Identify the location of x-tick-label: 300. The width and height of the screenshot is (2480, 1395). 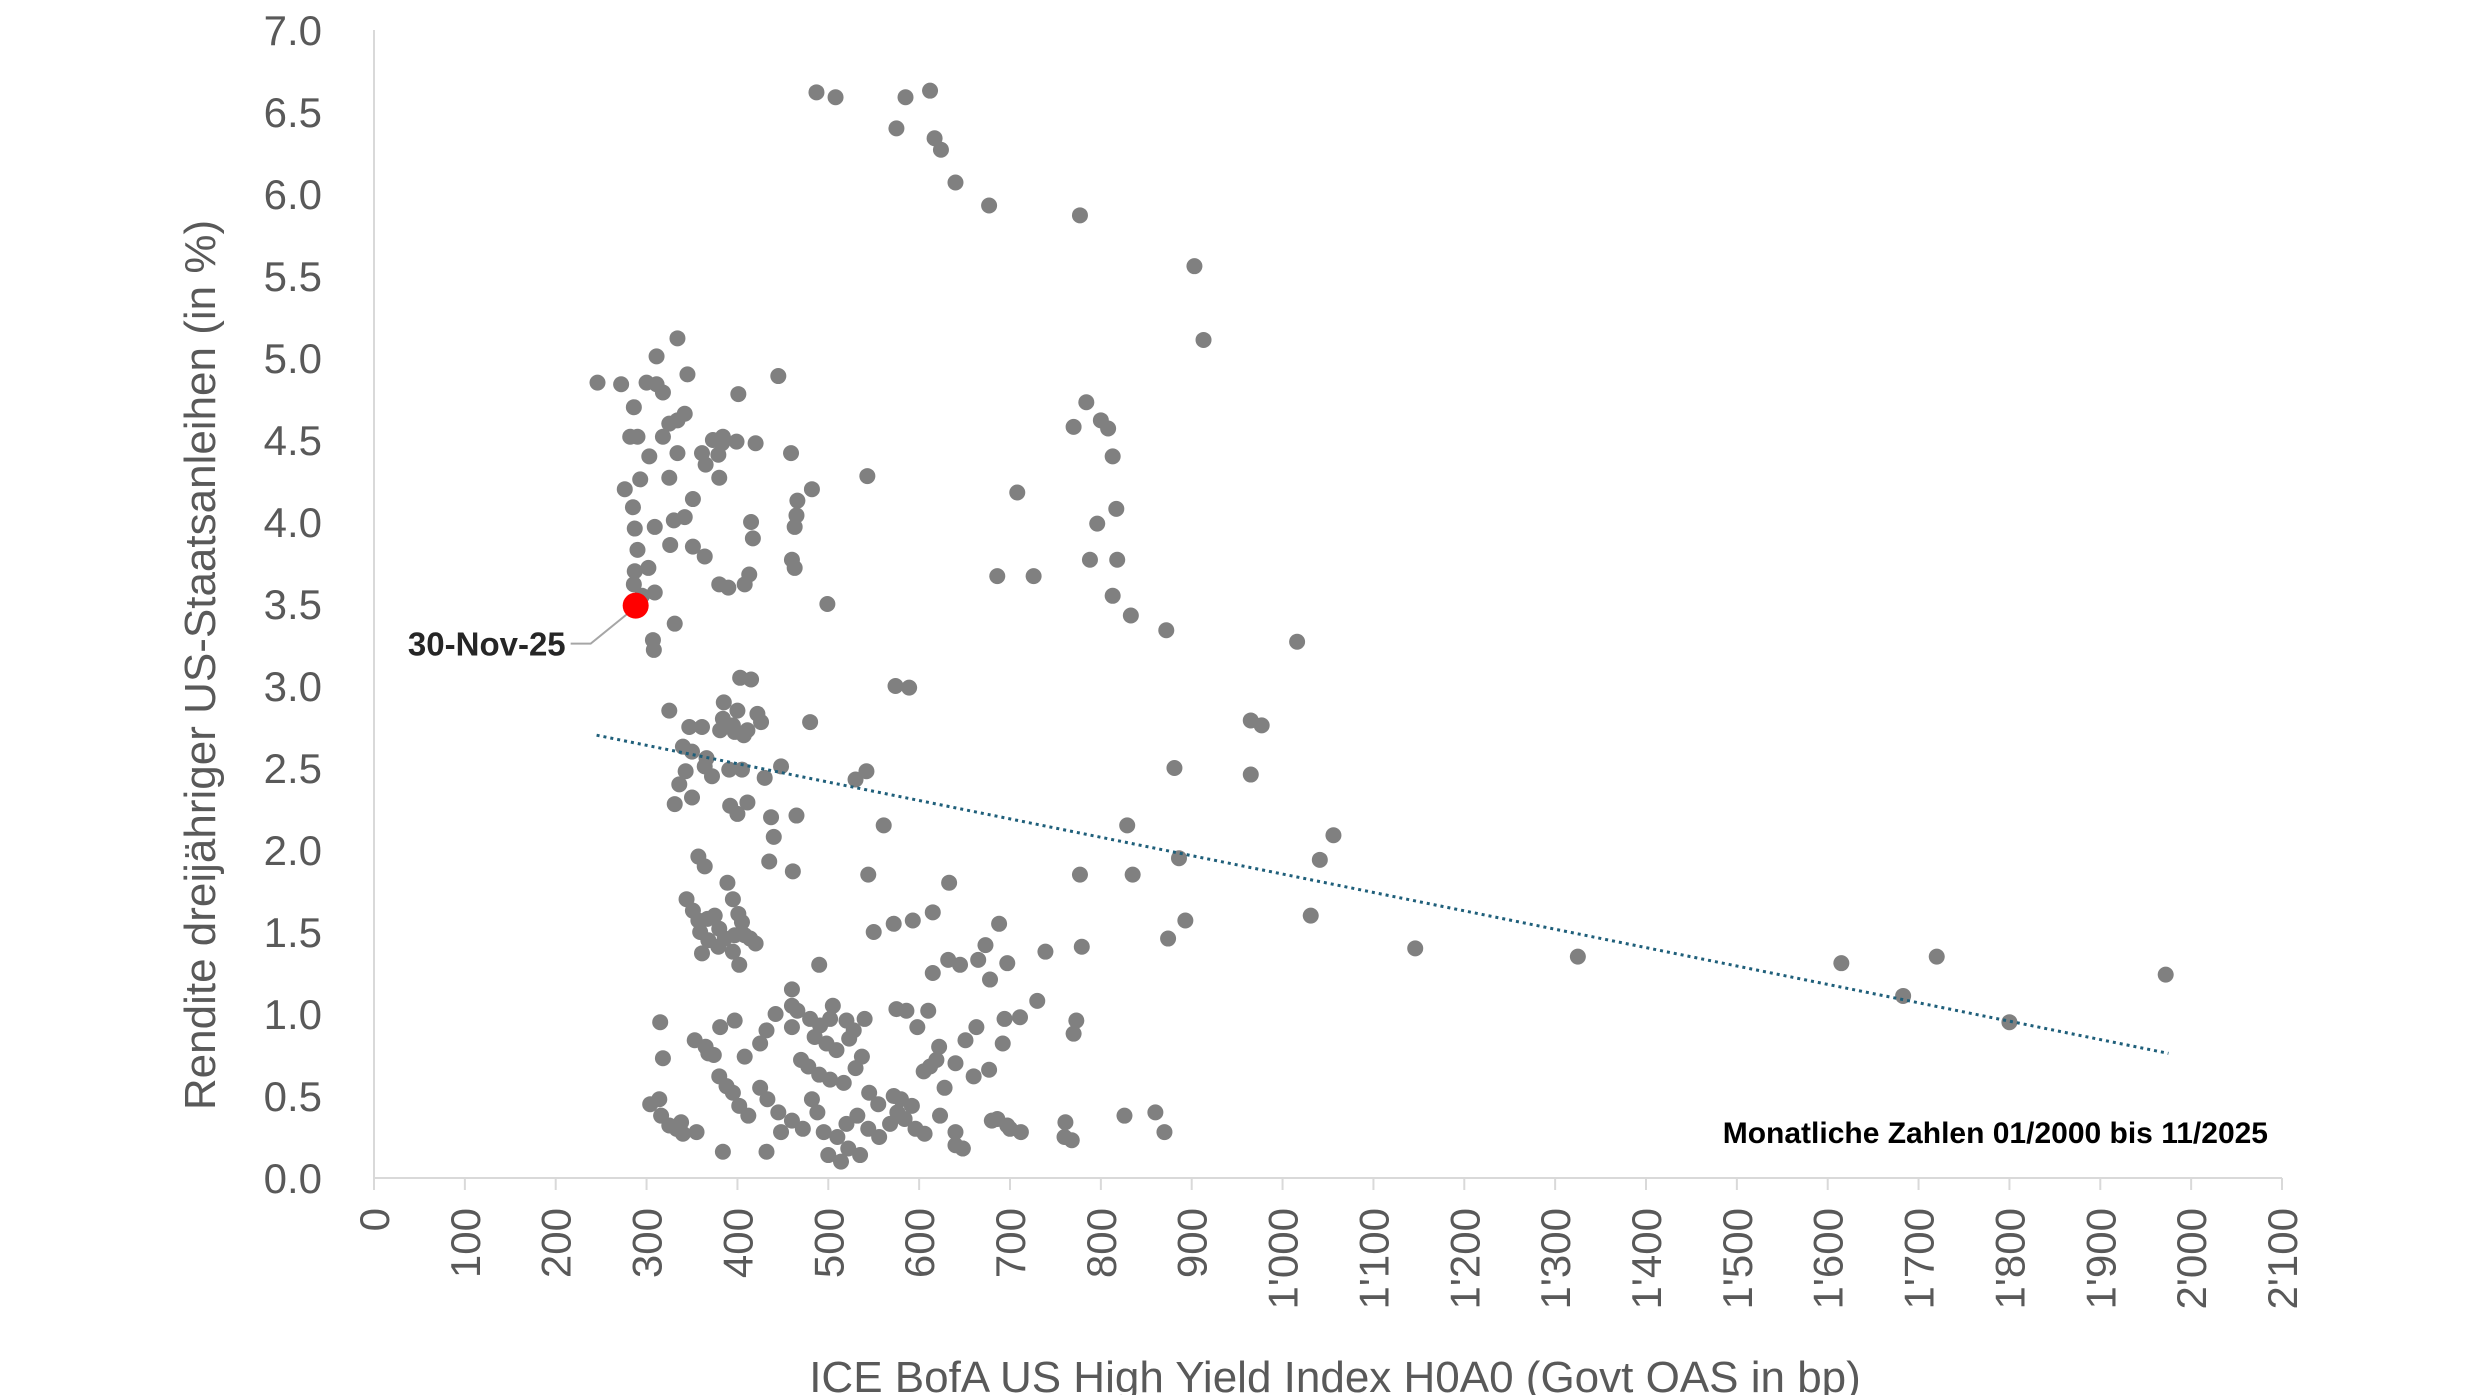
(647, 1243).